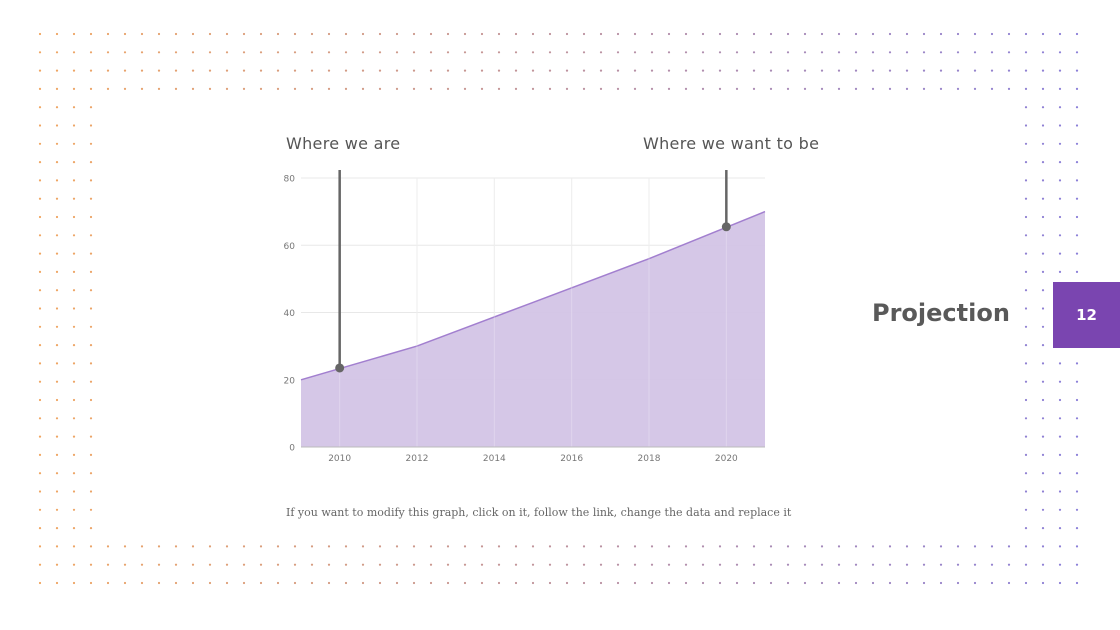 Image resolution: width=1120 pixels, height=630 pixels. Describe the element at coordinates (533, 295) in the screenshot. I see `area-series-line` at that location.